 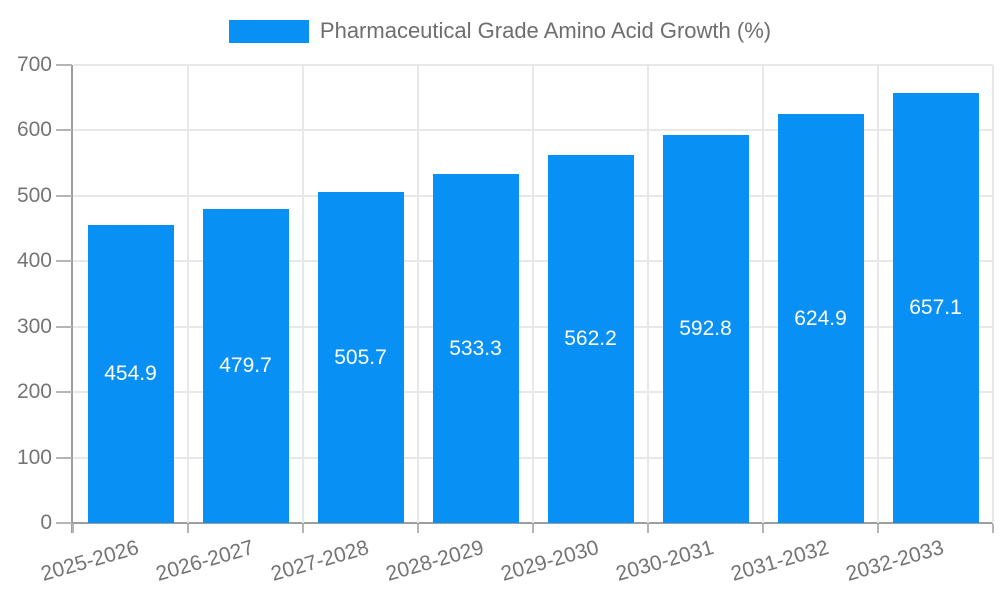 I want to click on bar-2027-2028: 505.7, so click(x=360, y=357).